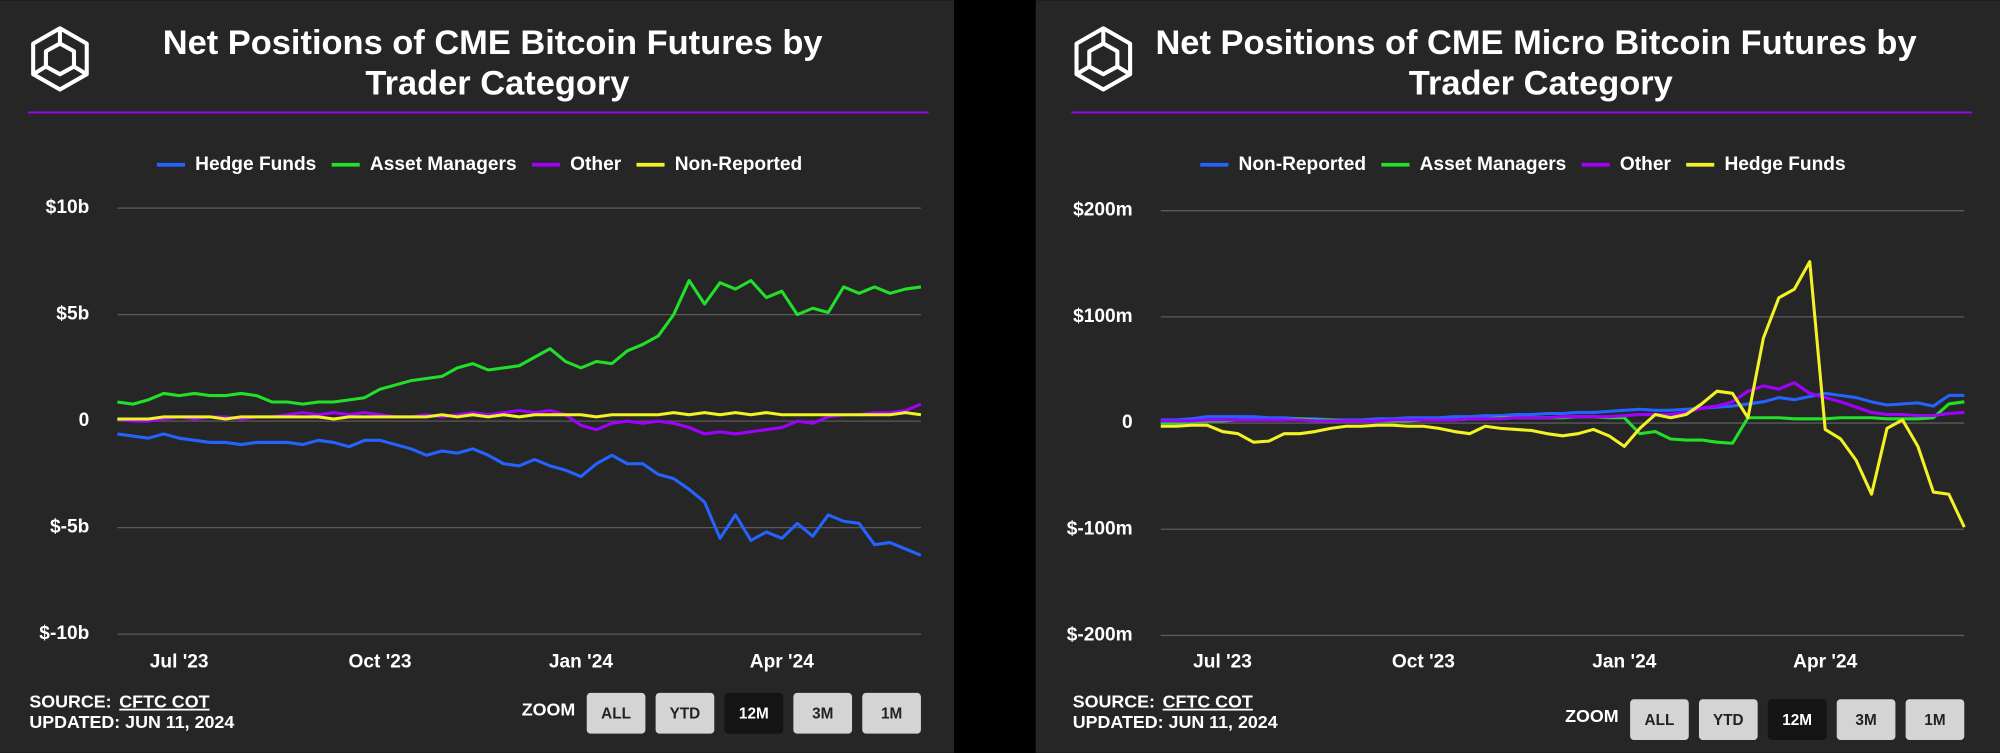 The width and height of the screenshot is (2000, 753). I want to click on y-tick-label: $-200m, so click(1100, 634).